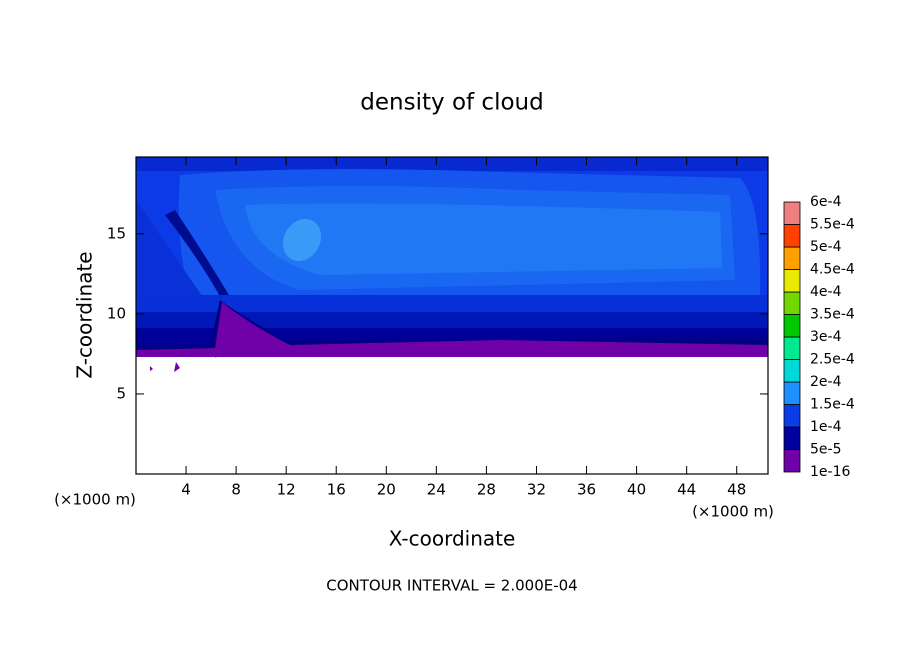 This screenshot has width=904, height=654. Describe the element at coordinates (452, 539) in the screenshot. I see `x-axis-label: X-coordinate` at that location.